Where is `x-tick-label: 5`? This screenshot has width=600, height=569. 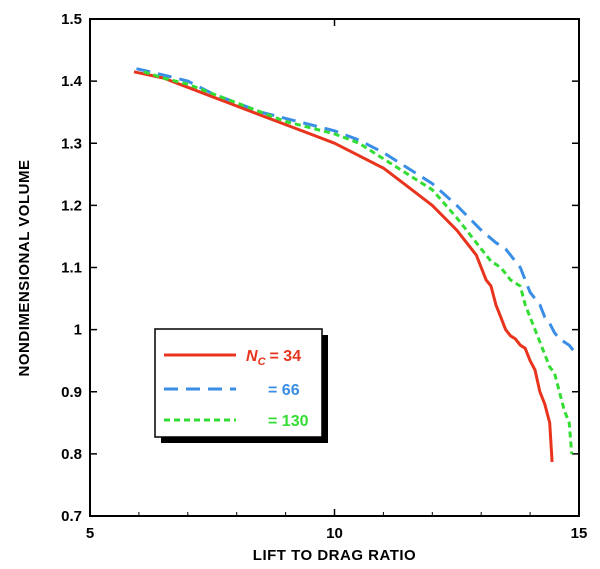
x-tick-label: 5 is located at coordinates (90, 533).